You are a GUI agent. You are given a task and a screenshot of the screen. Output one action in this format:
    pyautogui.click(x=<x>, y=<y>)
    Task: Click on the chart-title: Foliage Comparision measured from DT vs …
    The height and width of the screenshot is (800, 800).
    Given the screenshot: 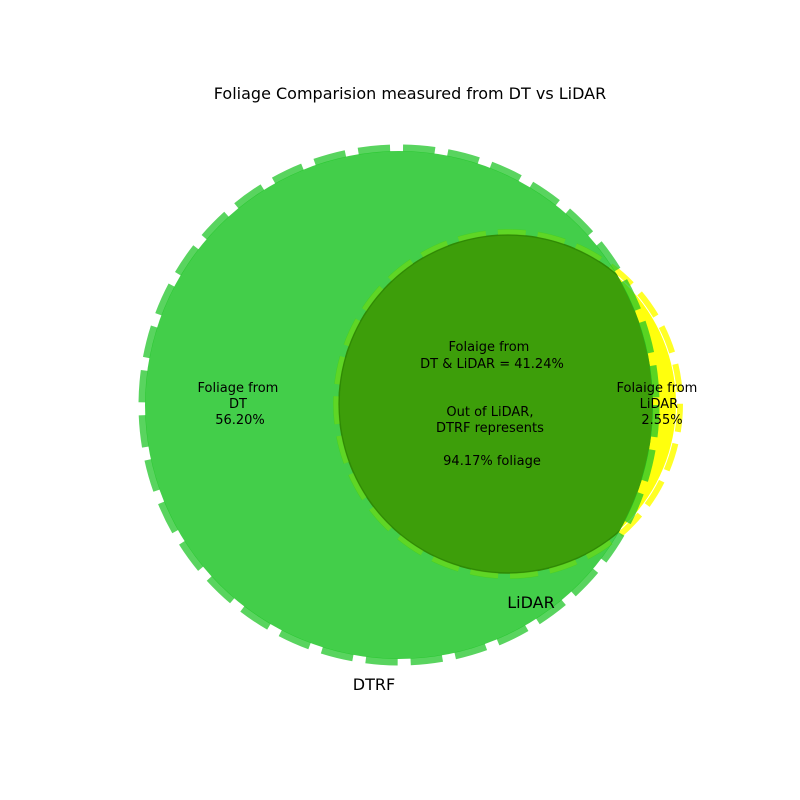 What is the action you would take?
    pyautogui.click(x=410, y=93)
    